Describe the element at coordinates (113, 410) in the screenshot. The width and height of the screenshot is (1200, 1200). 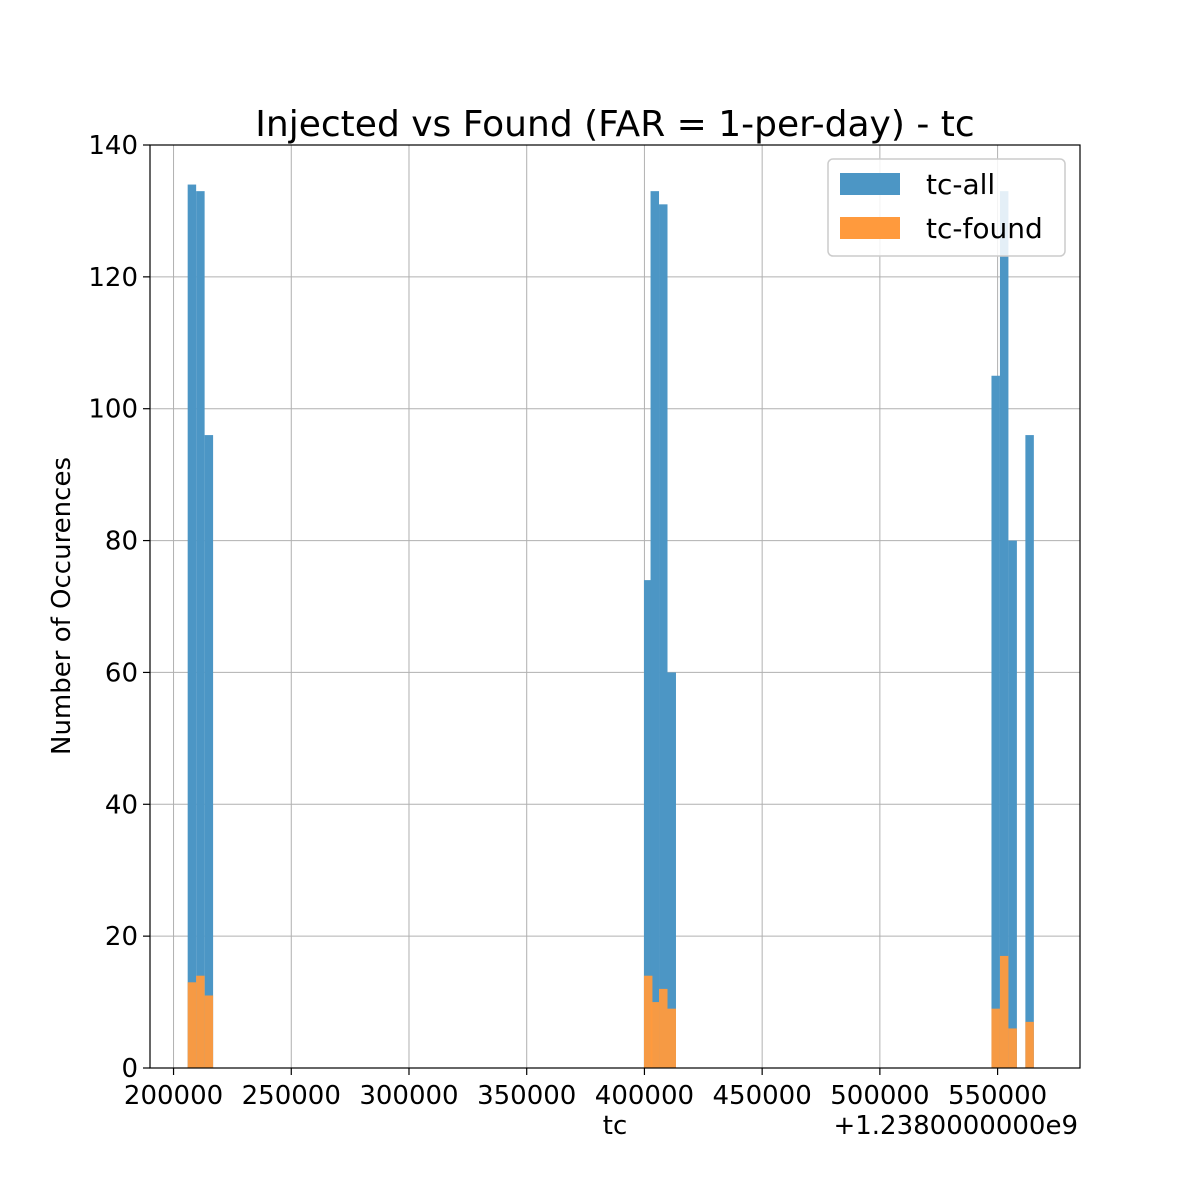
I see `y-tick-label: 100` at that location.